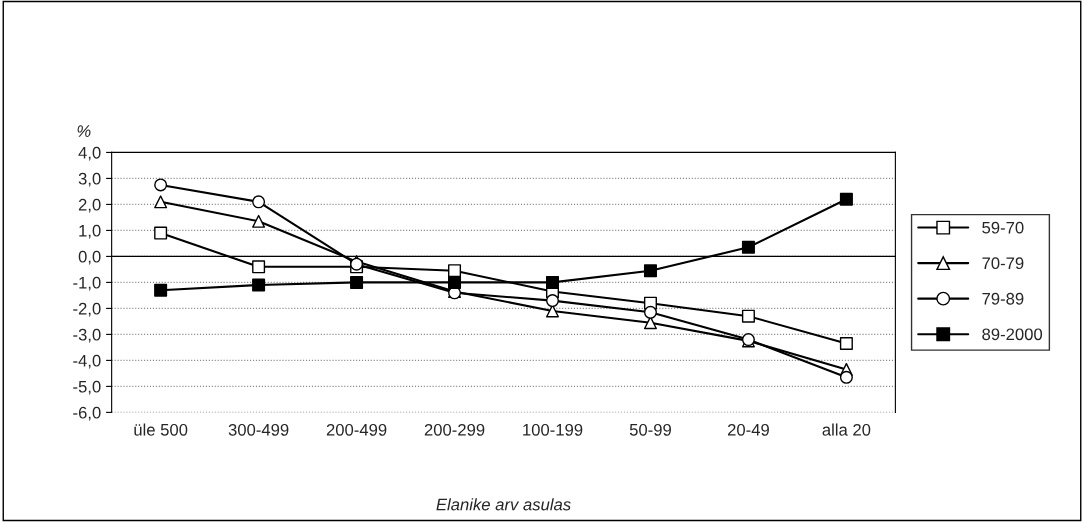 The image size is (1084, 522). What do you see at coordinates (89, 205) in the screenshot?
I see `y-tick-label: 2,0` at bounding box center [89, 205].